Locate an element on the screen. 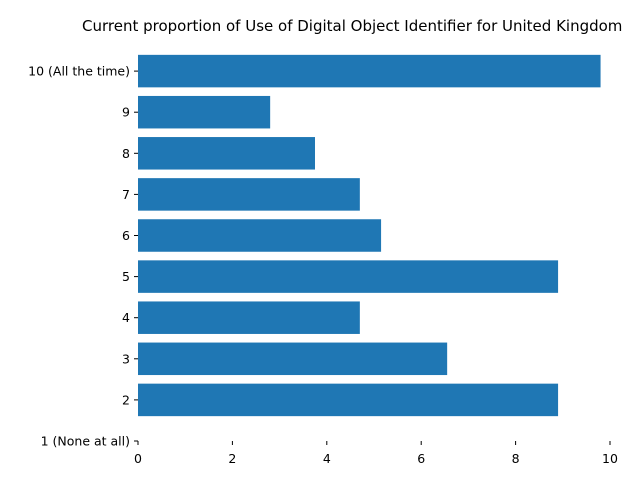 This screenshot has height=480, width=640. y-tick-label: 5 is located at coordinates (126, 276).